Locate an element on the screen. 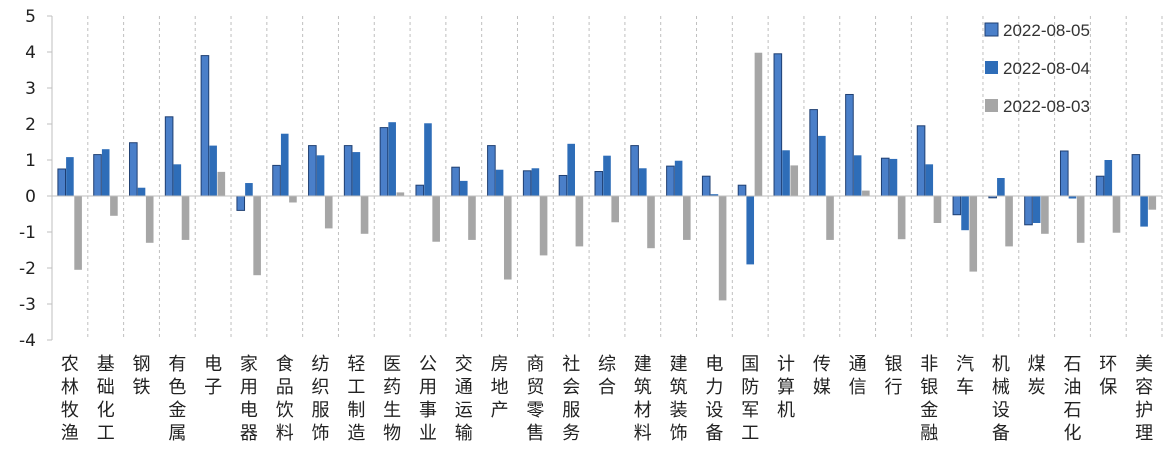 Image resolution: width=1166 pixels, height=457 pixels. legend-label: 2022-08-03 is located at coordinates (1046, 106).